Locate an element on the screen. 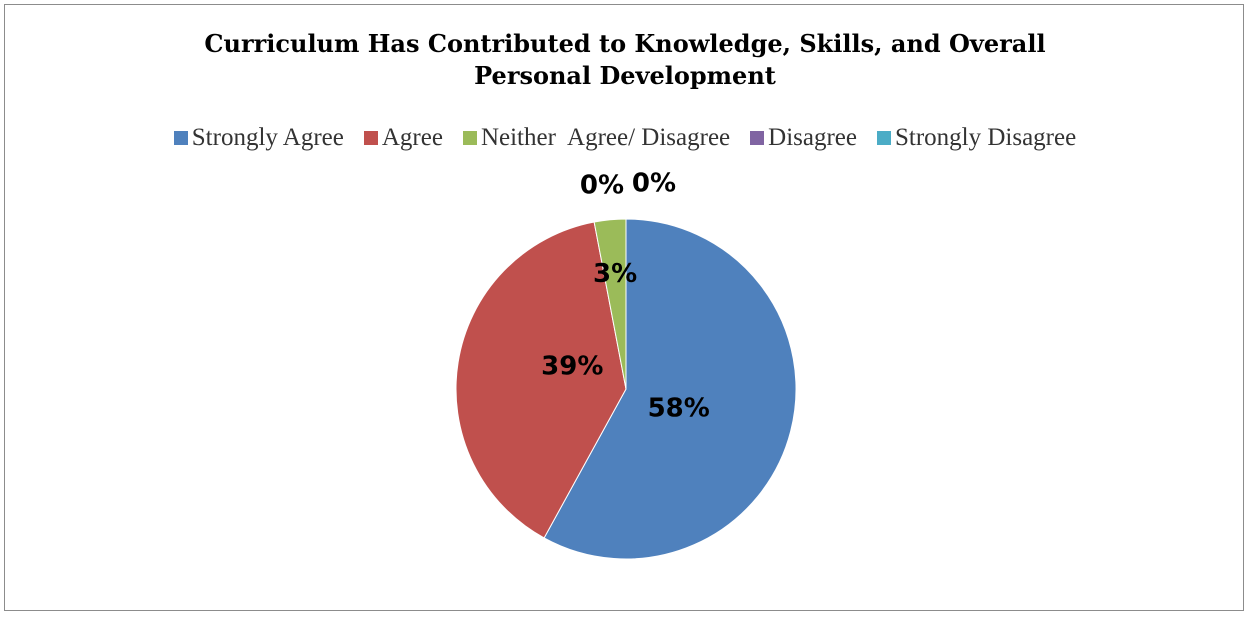  chart-title-line-2: Personal Development is located at coordinates (625, 75).